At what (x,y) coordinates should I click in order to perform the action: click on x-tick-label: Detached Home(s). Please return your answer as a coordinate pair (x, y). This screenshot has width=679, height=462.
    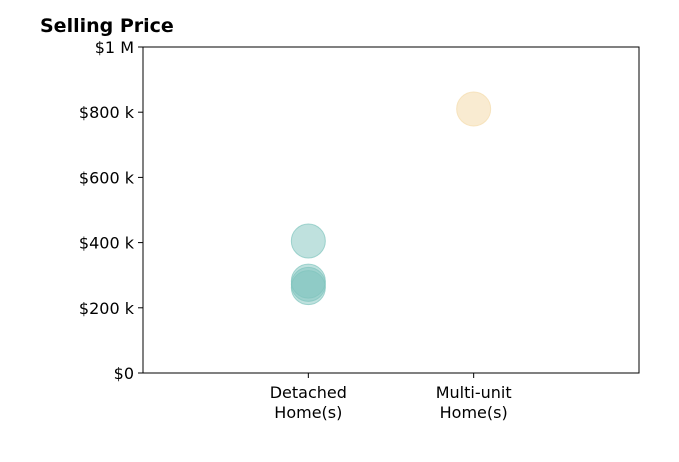
    Looking at the image, I should click on (308, 402).